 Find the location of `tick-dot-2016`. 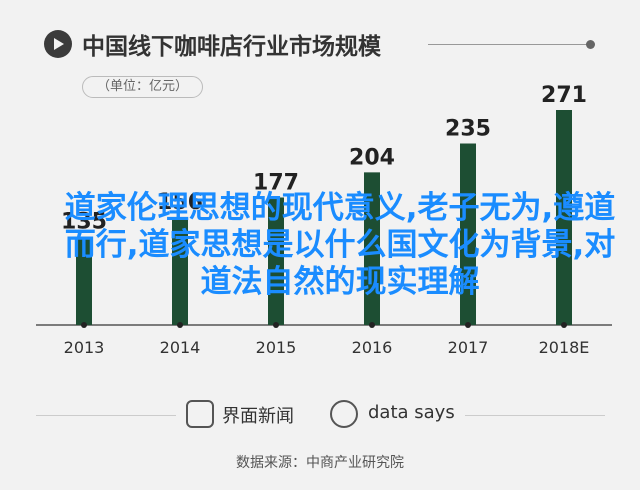

tick-dot-2016 is located at coordinates (372, 325).